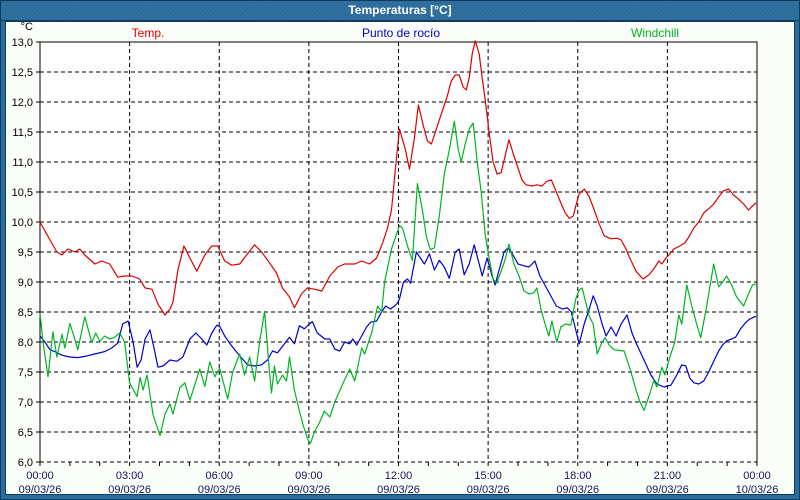 The width and height of the screenshot is (800, 500). What do you see at coordinates (22, 73) in the screenshot?
I see `svg-text: 12,5` at bounding box center [22, 73].